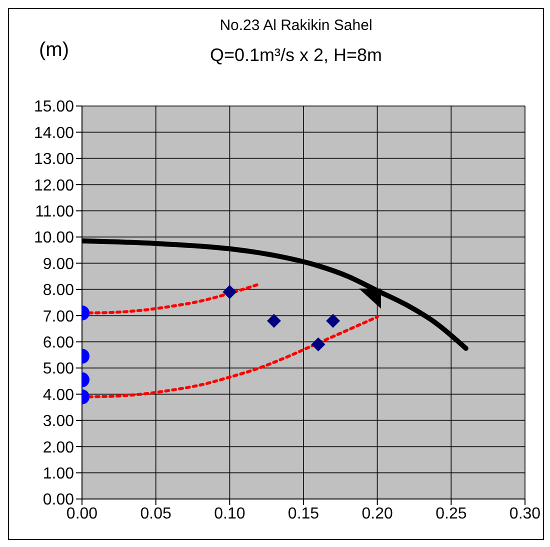 Image resolution: width=550 pixels, height=547 pixels. What do you see at coordinates (54, 211) in the screenshot?
I see `y-tick-label: 11.00` at bounding box center [54, 211].